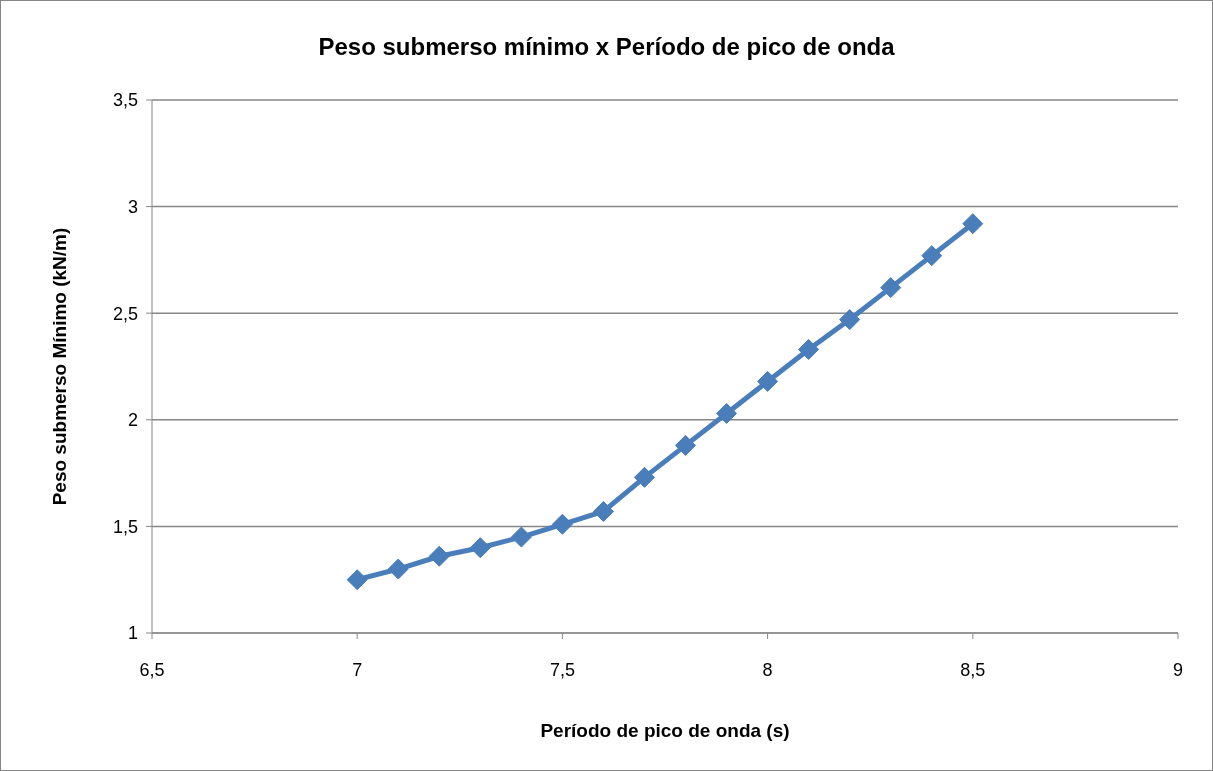 This screenshot has width=1213, height=771. I want to click on y-tick-label: 3,5, so click(125, 100).